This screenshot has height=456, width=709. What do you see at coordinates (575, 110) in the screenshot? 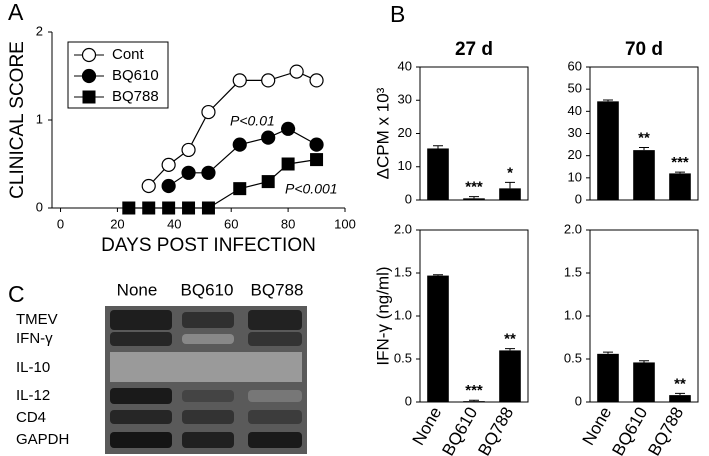
I see `y-tick-label: 40` at bounding box center [575, 110].